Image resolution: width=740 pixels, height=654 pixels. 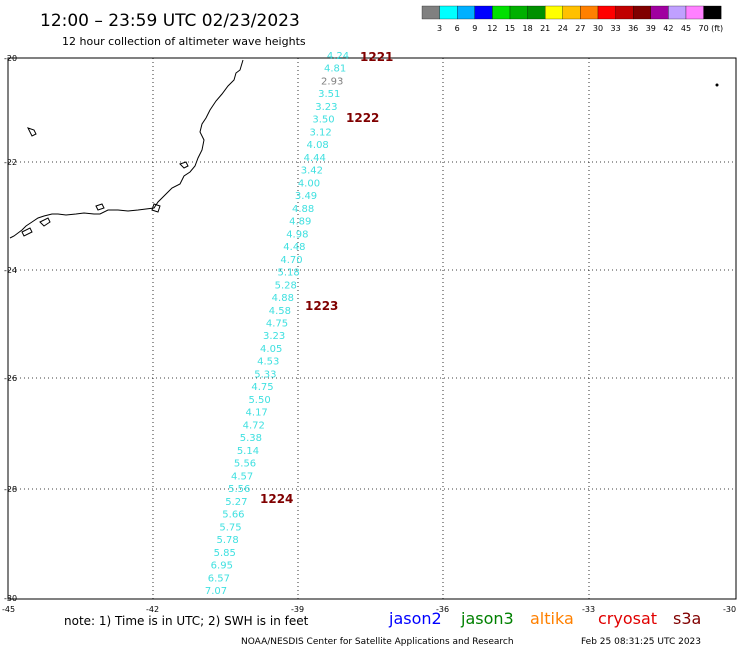 What do you see at coordinates (729, 609) in the screenshot?
I see `lon-tick-label: -30` at bounding box center [729, 609].